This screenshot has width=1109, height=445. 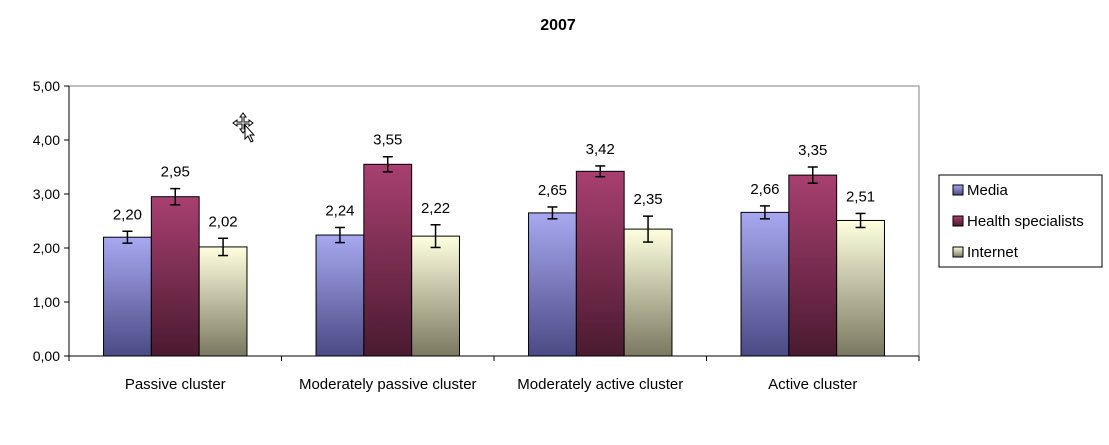 I want to click on legend-item: Health specialists, so click(x=1018, y=221).